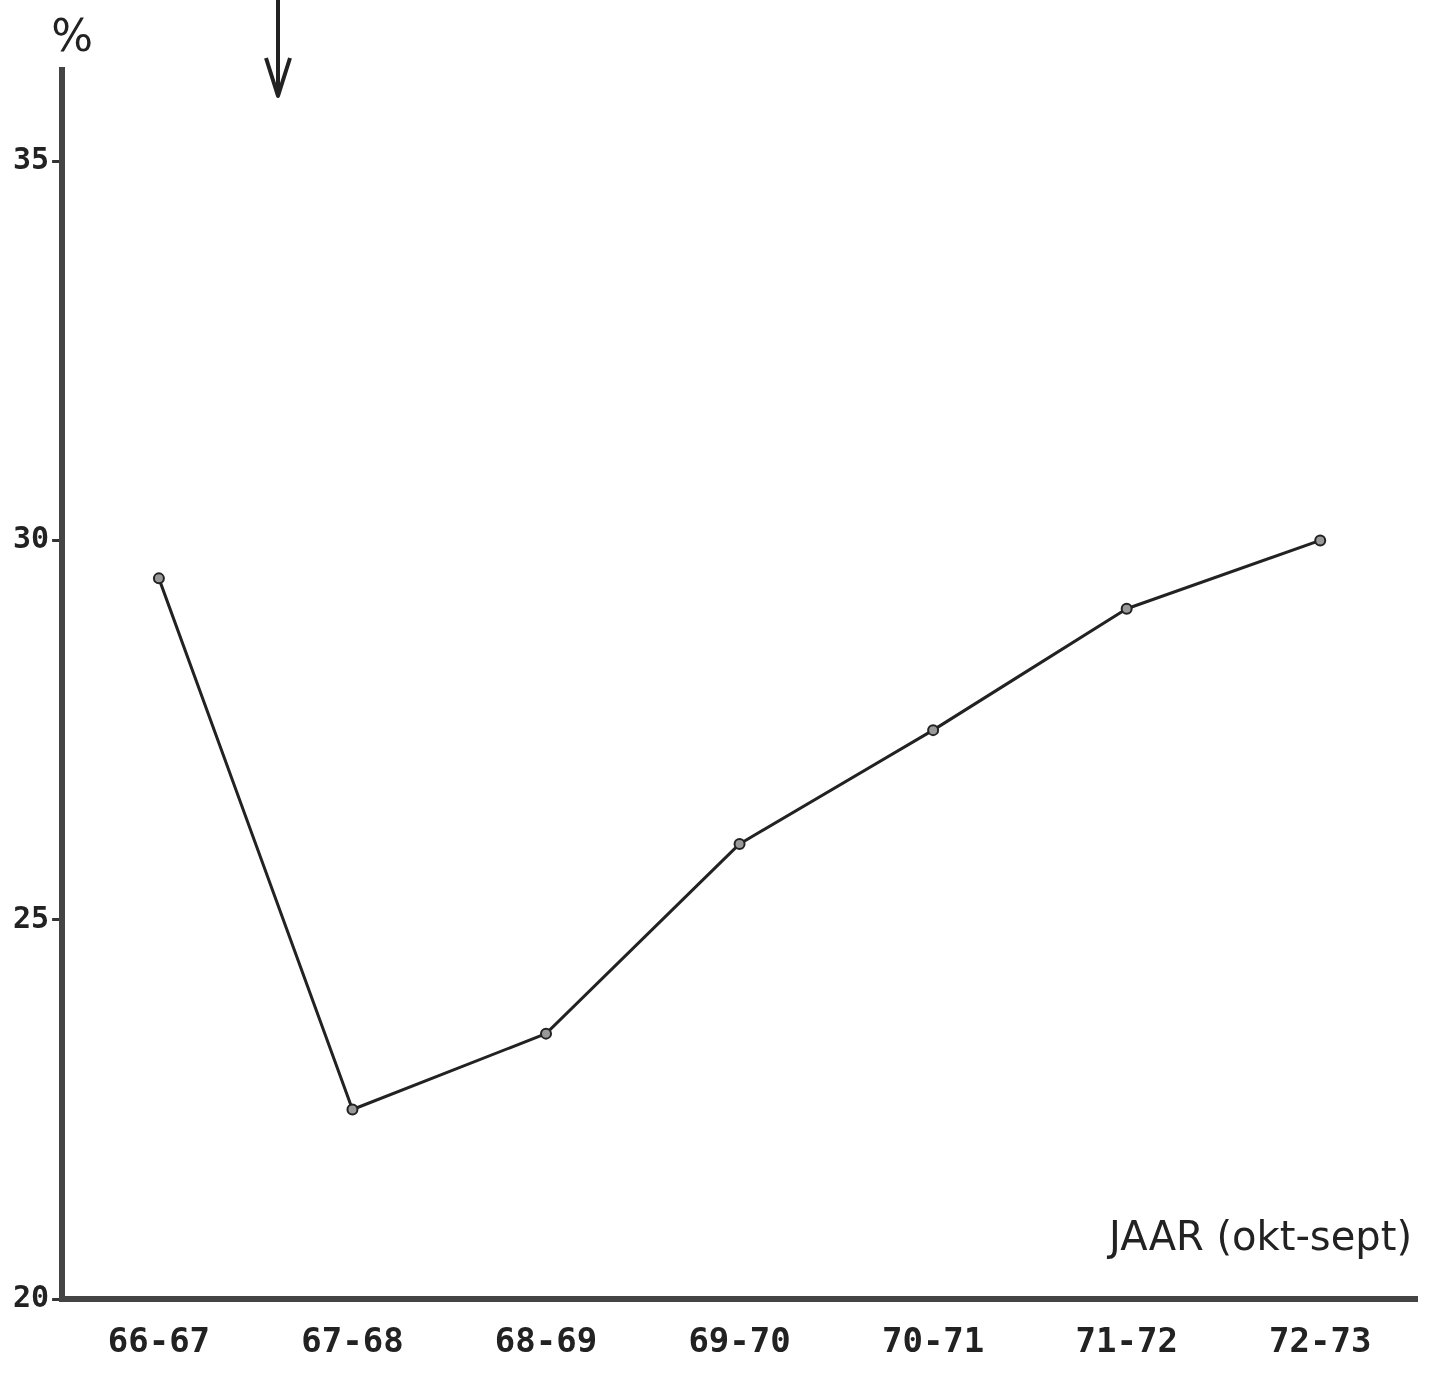  What do you see at coordinates (159, 1340) in the screenshot?
I see `x-tick-label: 66-67` at bounding box center [159, 1340].